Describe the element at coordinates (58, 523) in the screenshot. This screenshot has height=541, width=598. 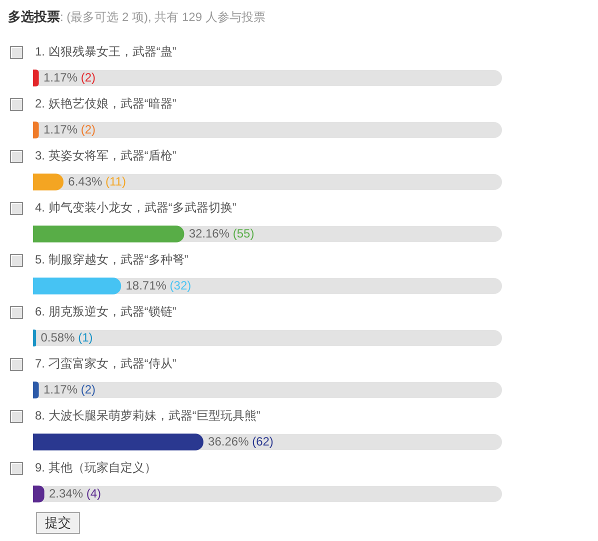
I see `submit-button: 提交` at that location.